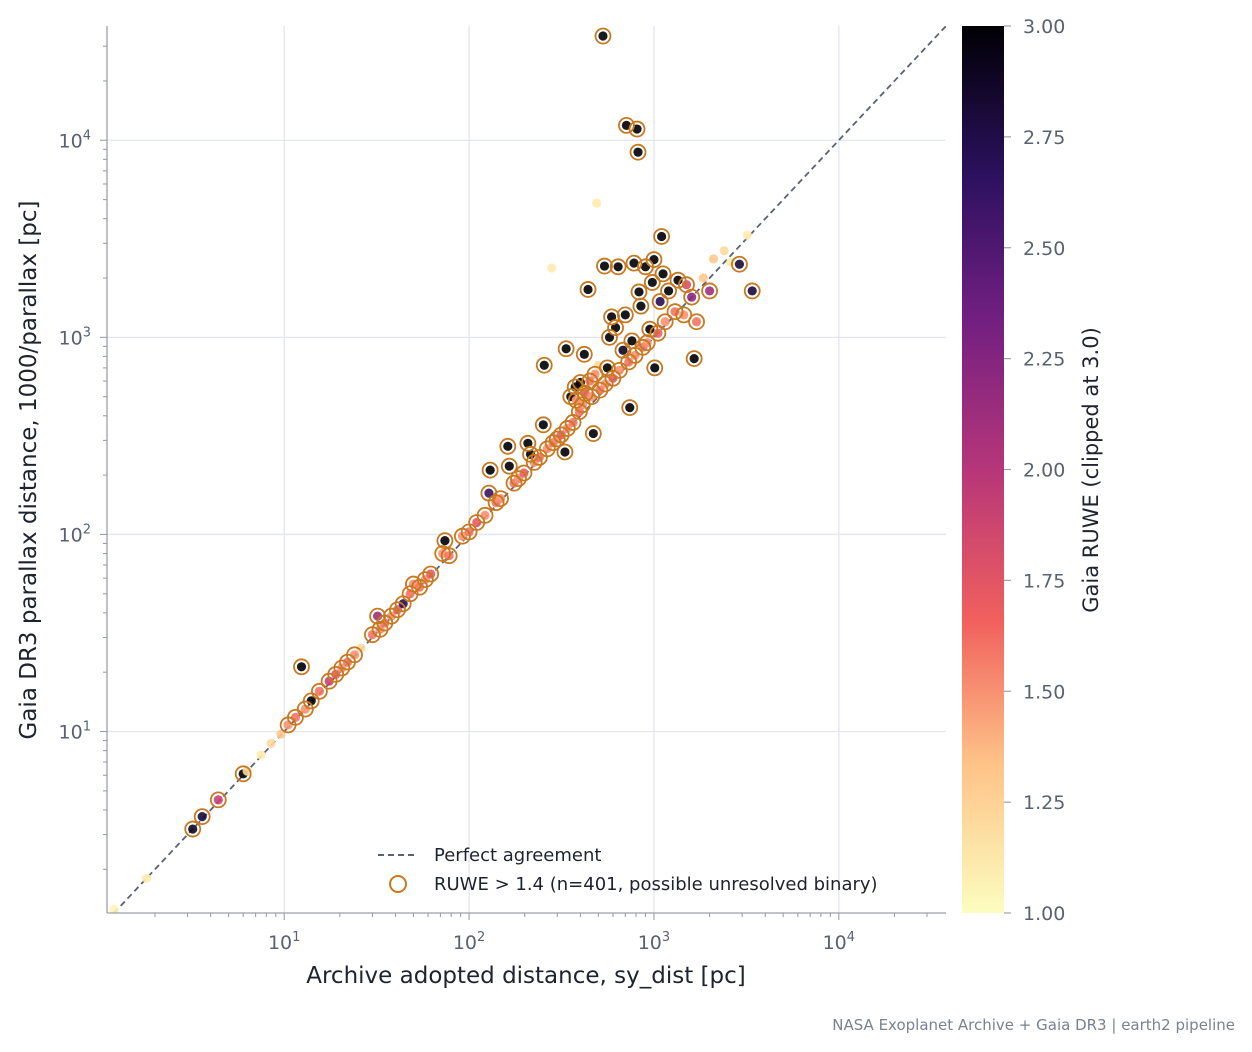 The height and width of the screenshot is (1052, 1252). What do you see at coordinates (561, 942) in the screenshot?
I see `x-tick-labels: 10¹ 10² 10³ 10⁴` at bounding box center [561, 942].